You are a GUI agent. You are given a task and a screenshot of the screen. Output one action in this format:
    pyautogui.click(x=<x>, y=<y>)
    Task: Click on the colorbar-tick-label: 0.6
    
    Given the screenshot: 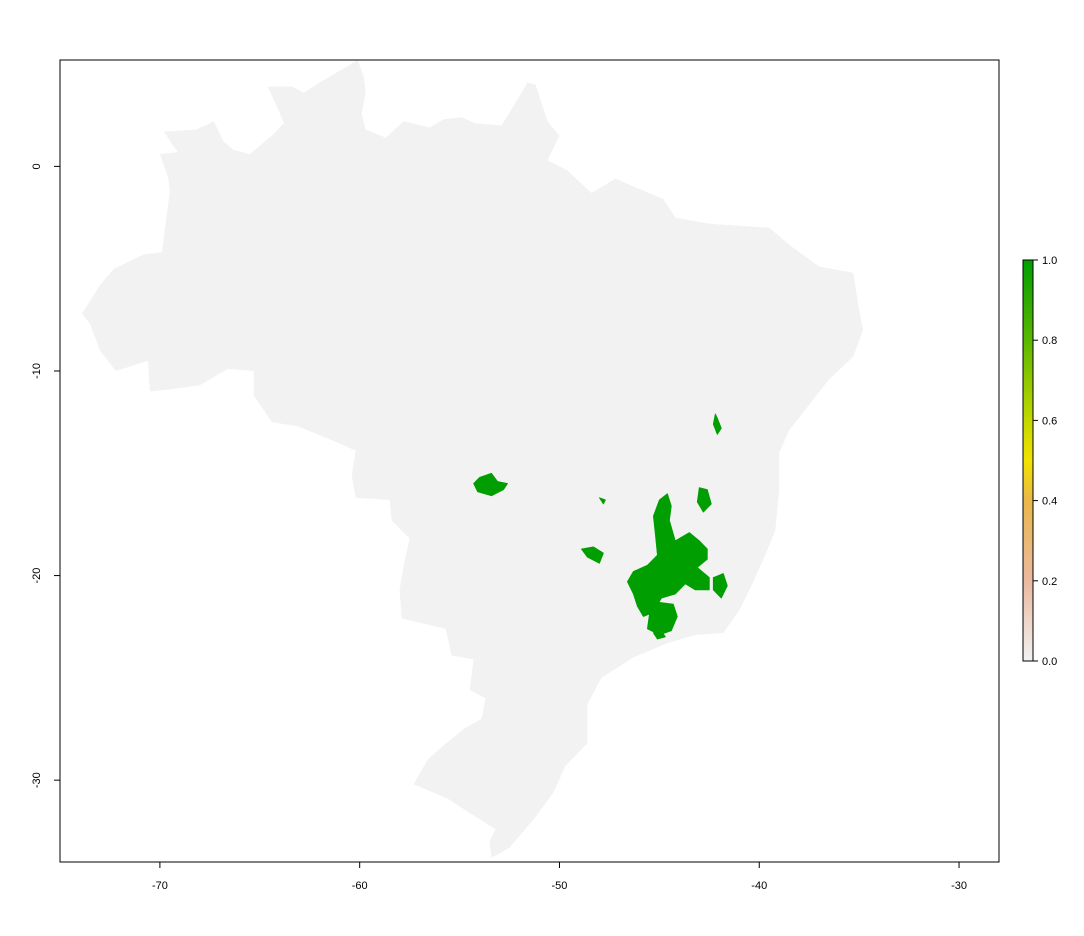 What is the action you would take?
    pyautogui.click(x=1049, y=421)
    